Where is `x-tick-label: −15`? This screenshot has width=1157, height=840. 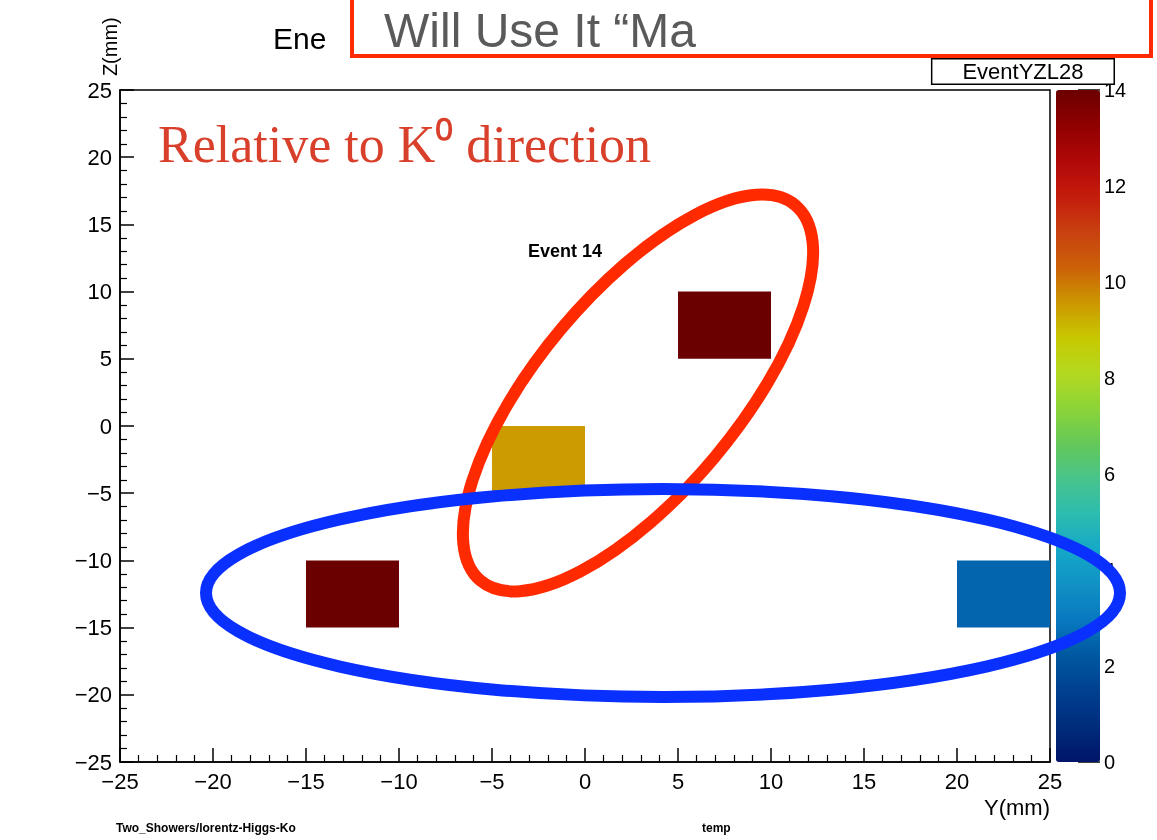 x-tick-label: −15 is located at coordinates (306, 781).